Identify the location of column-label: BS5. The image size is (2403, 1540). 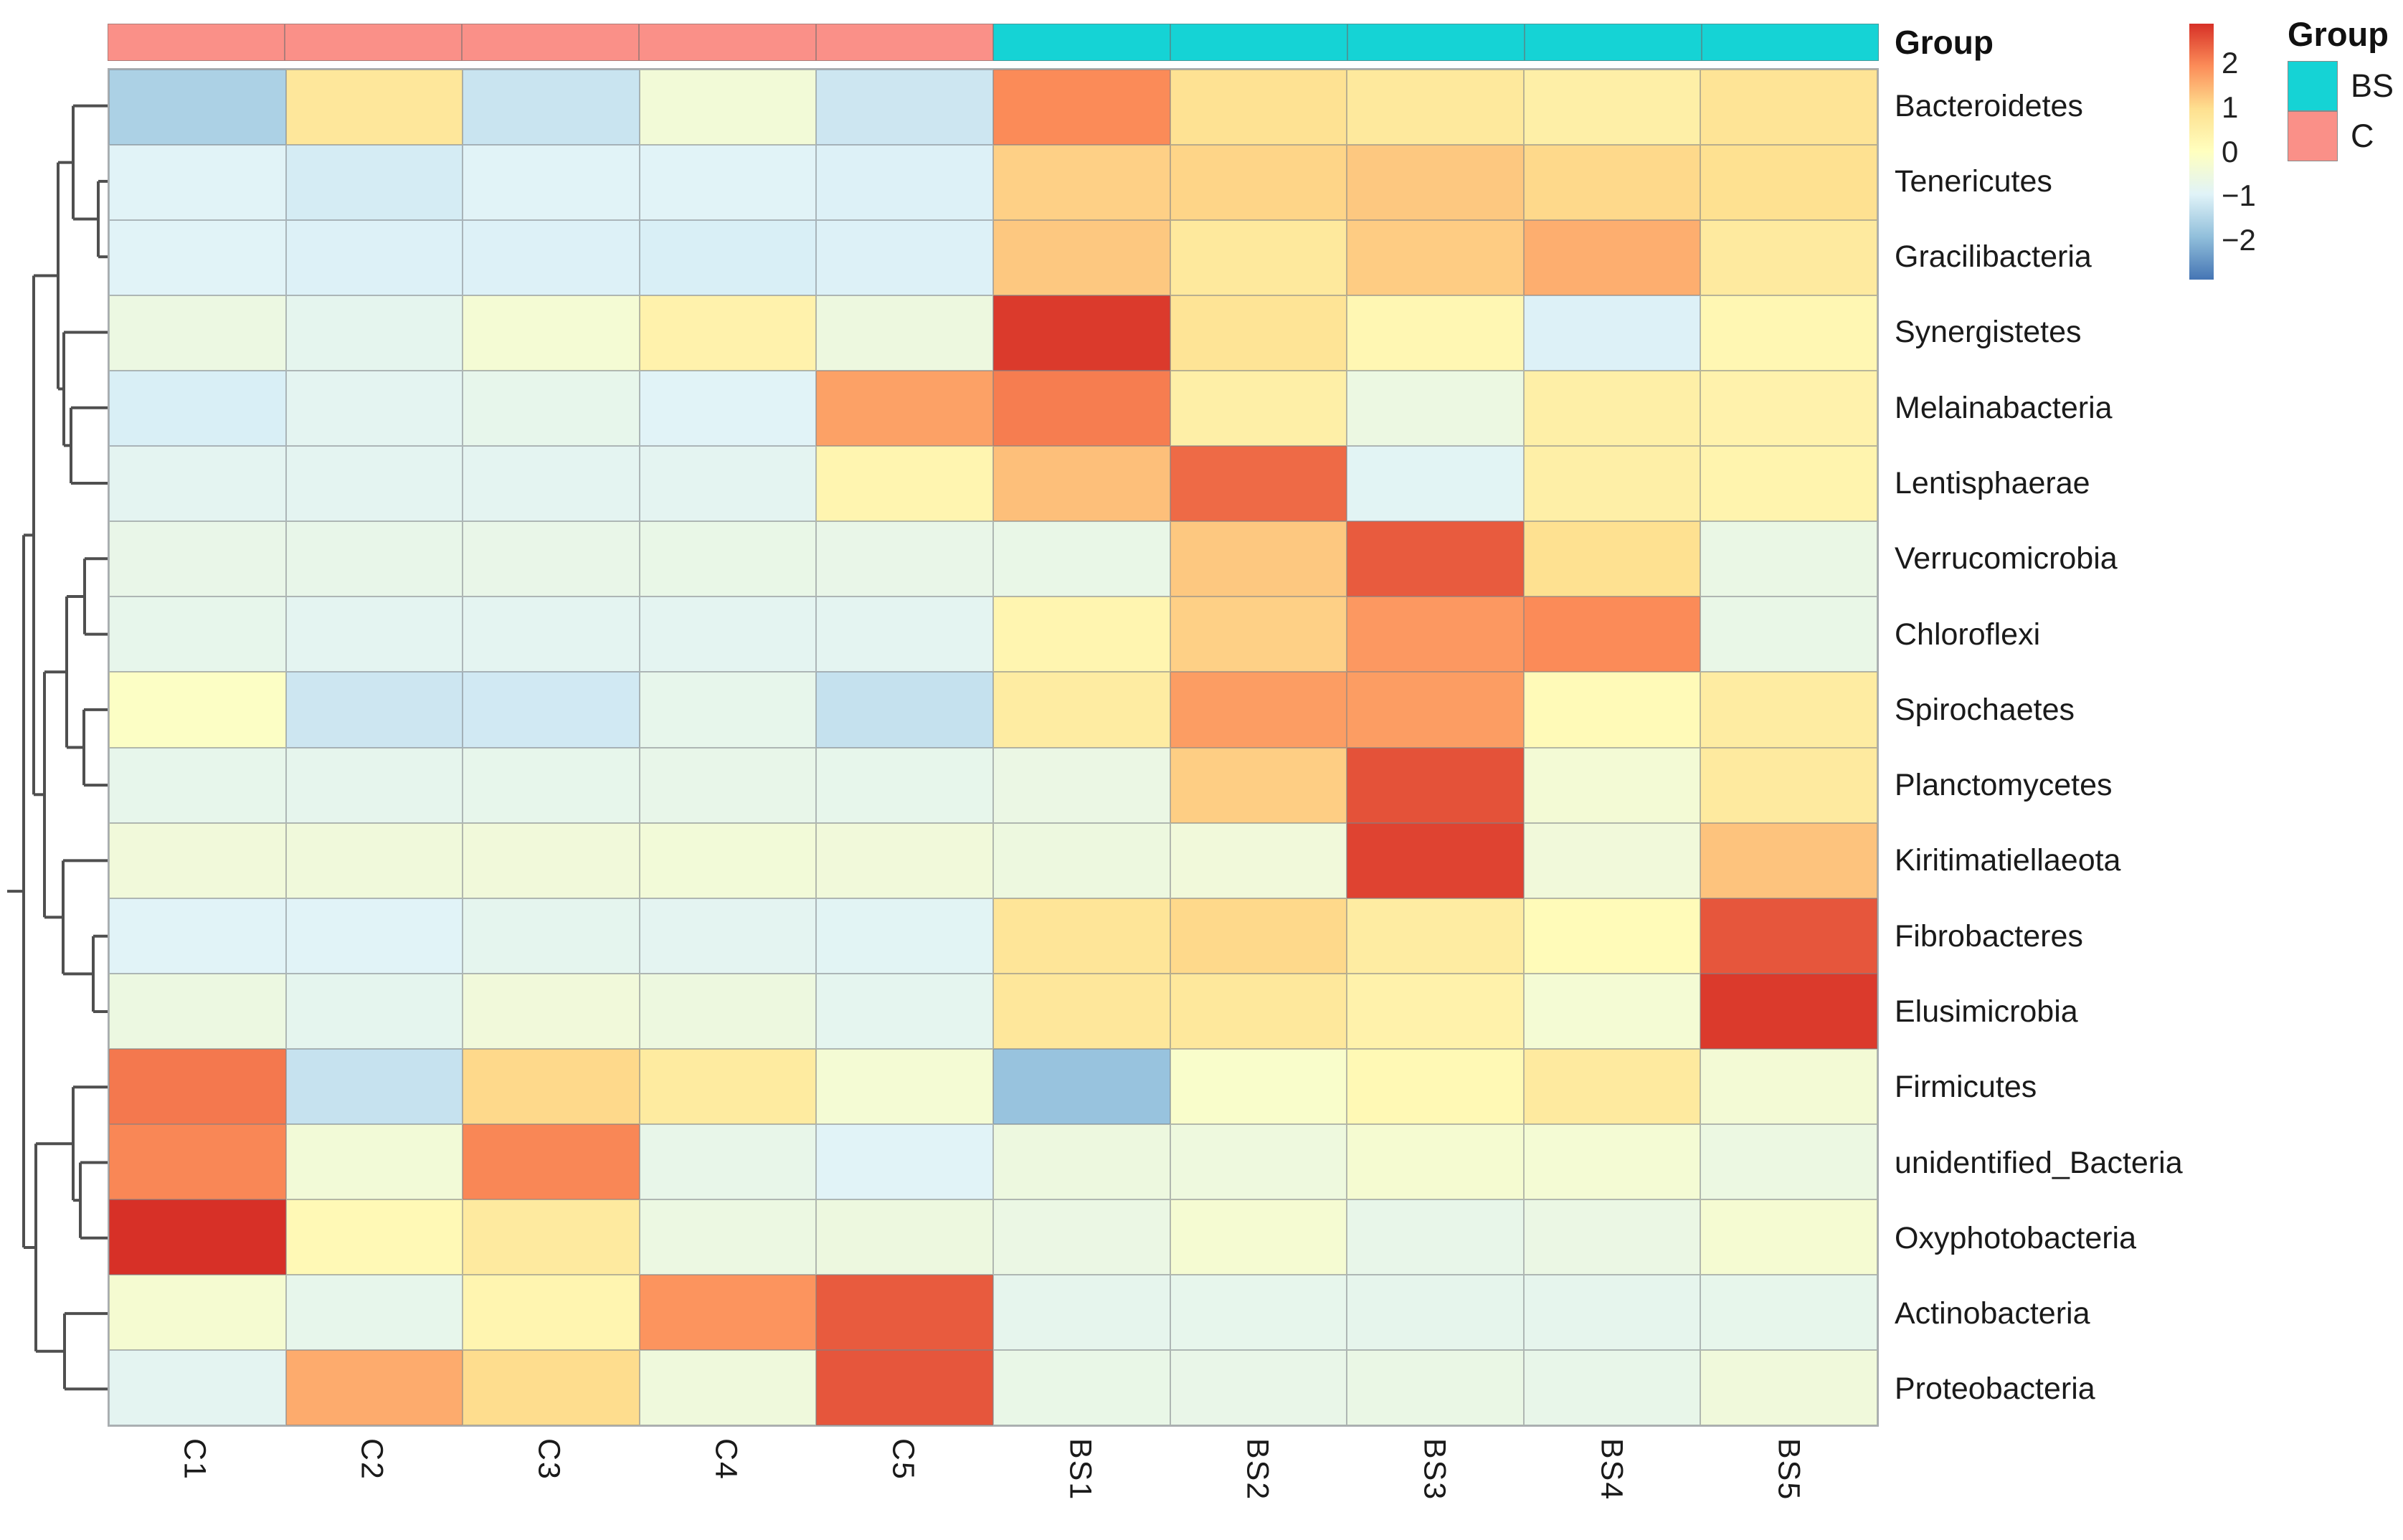
(1788, 1469).